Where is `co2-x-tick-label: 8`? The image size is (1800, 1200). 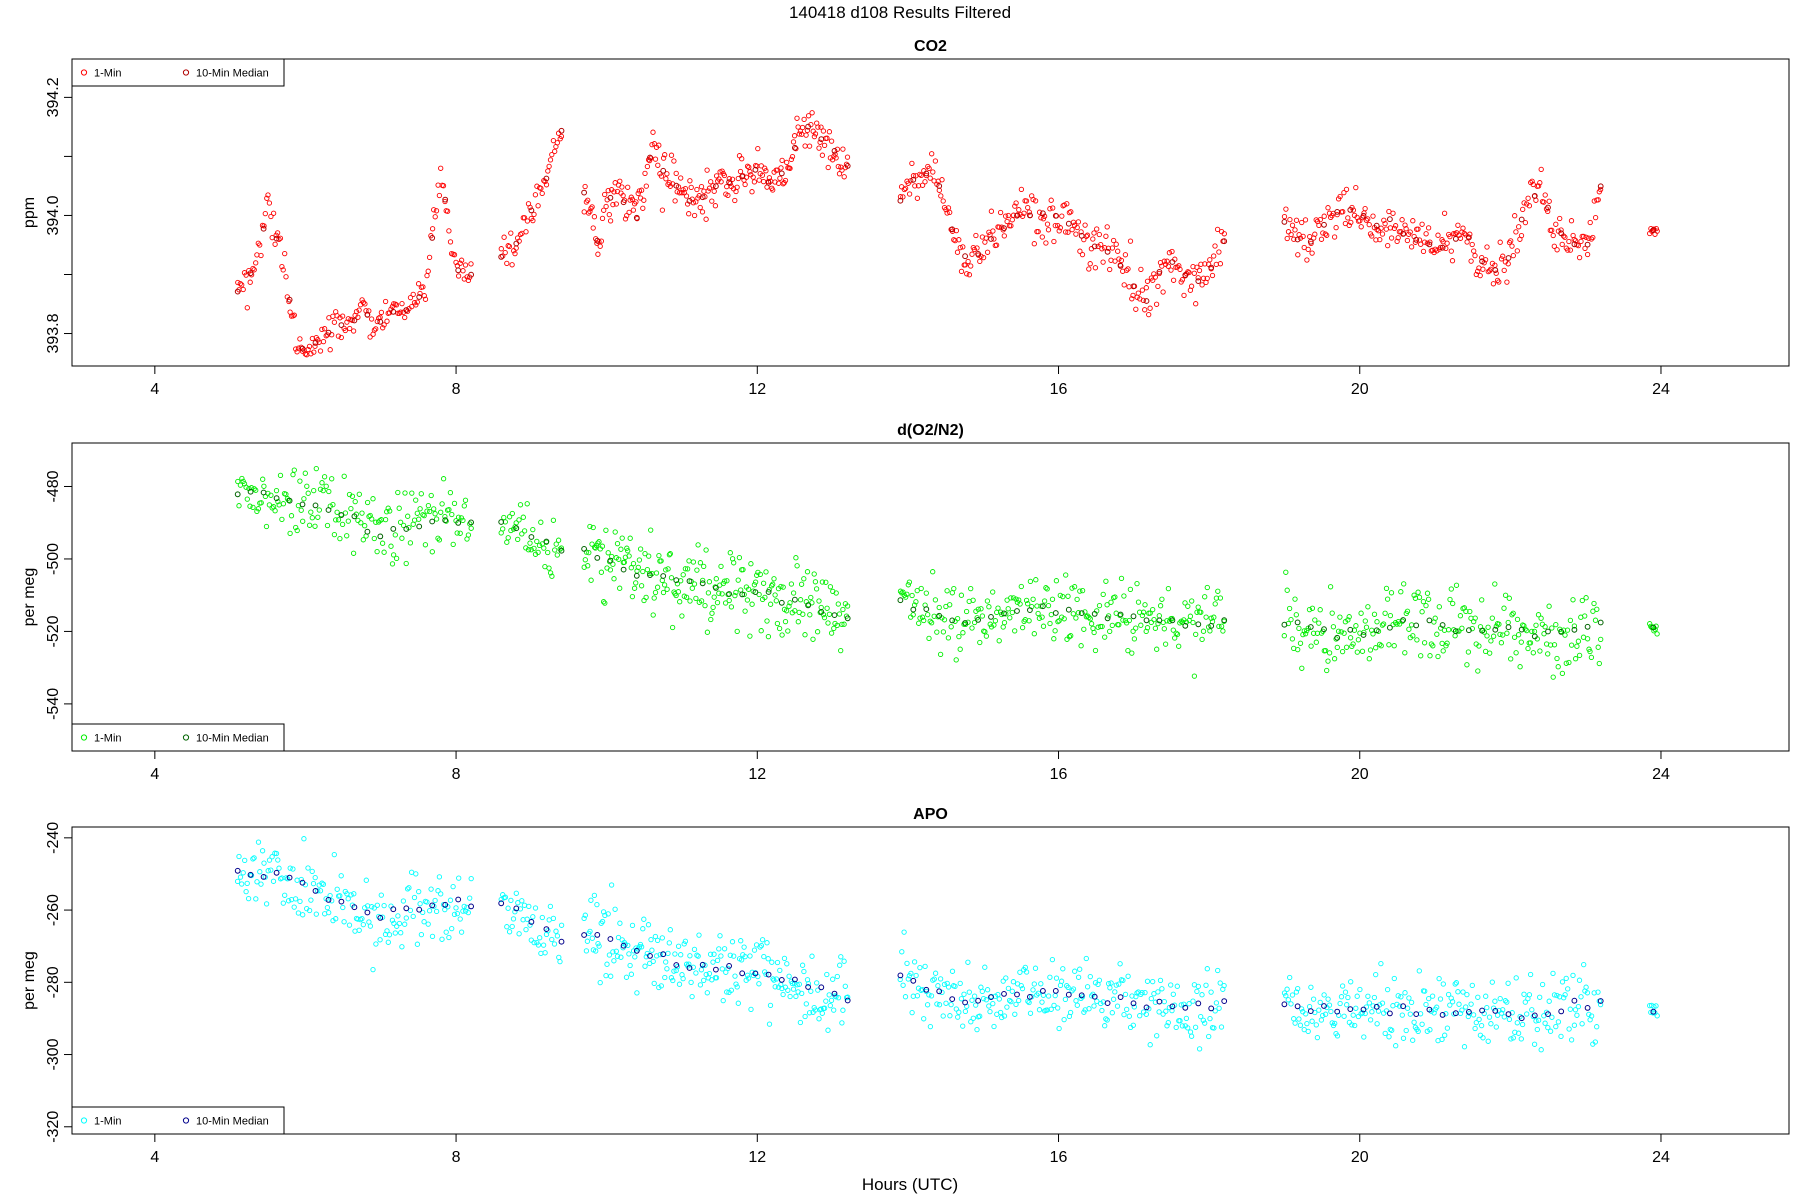 co2-x-tick-label: 8 is located at coordinates (456, 389).